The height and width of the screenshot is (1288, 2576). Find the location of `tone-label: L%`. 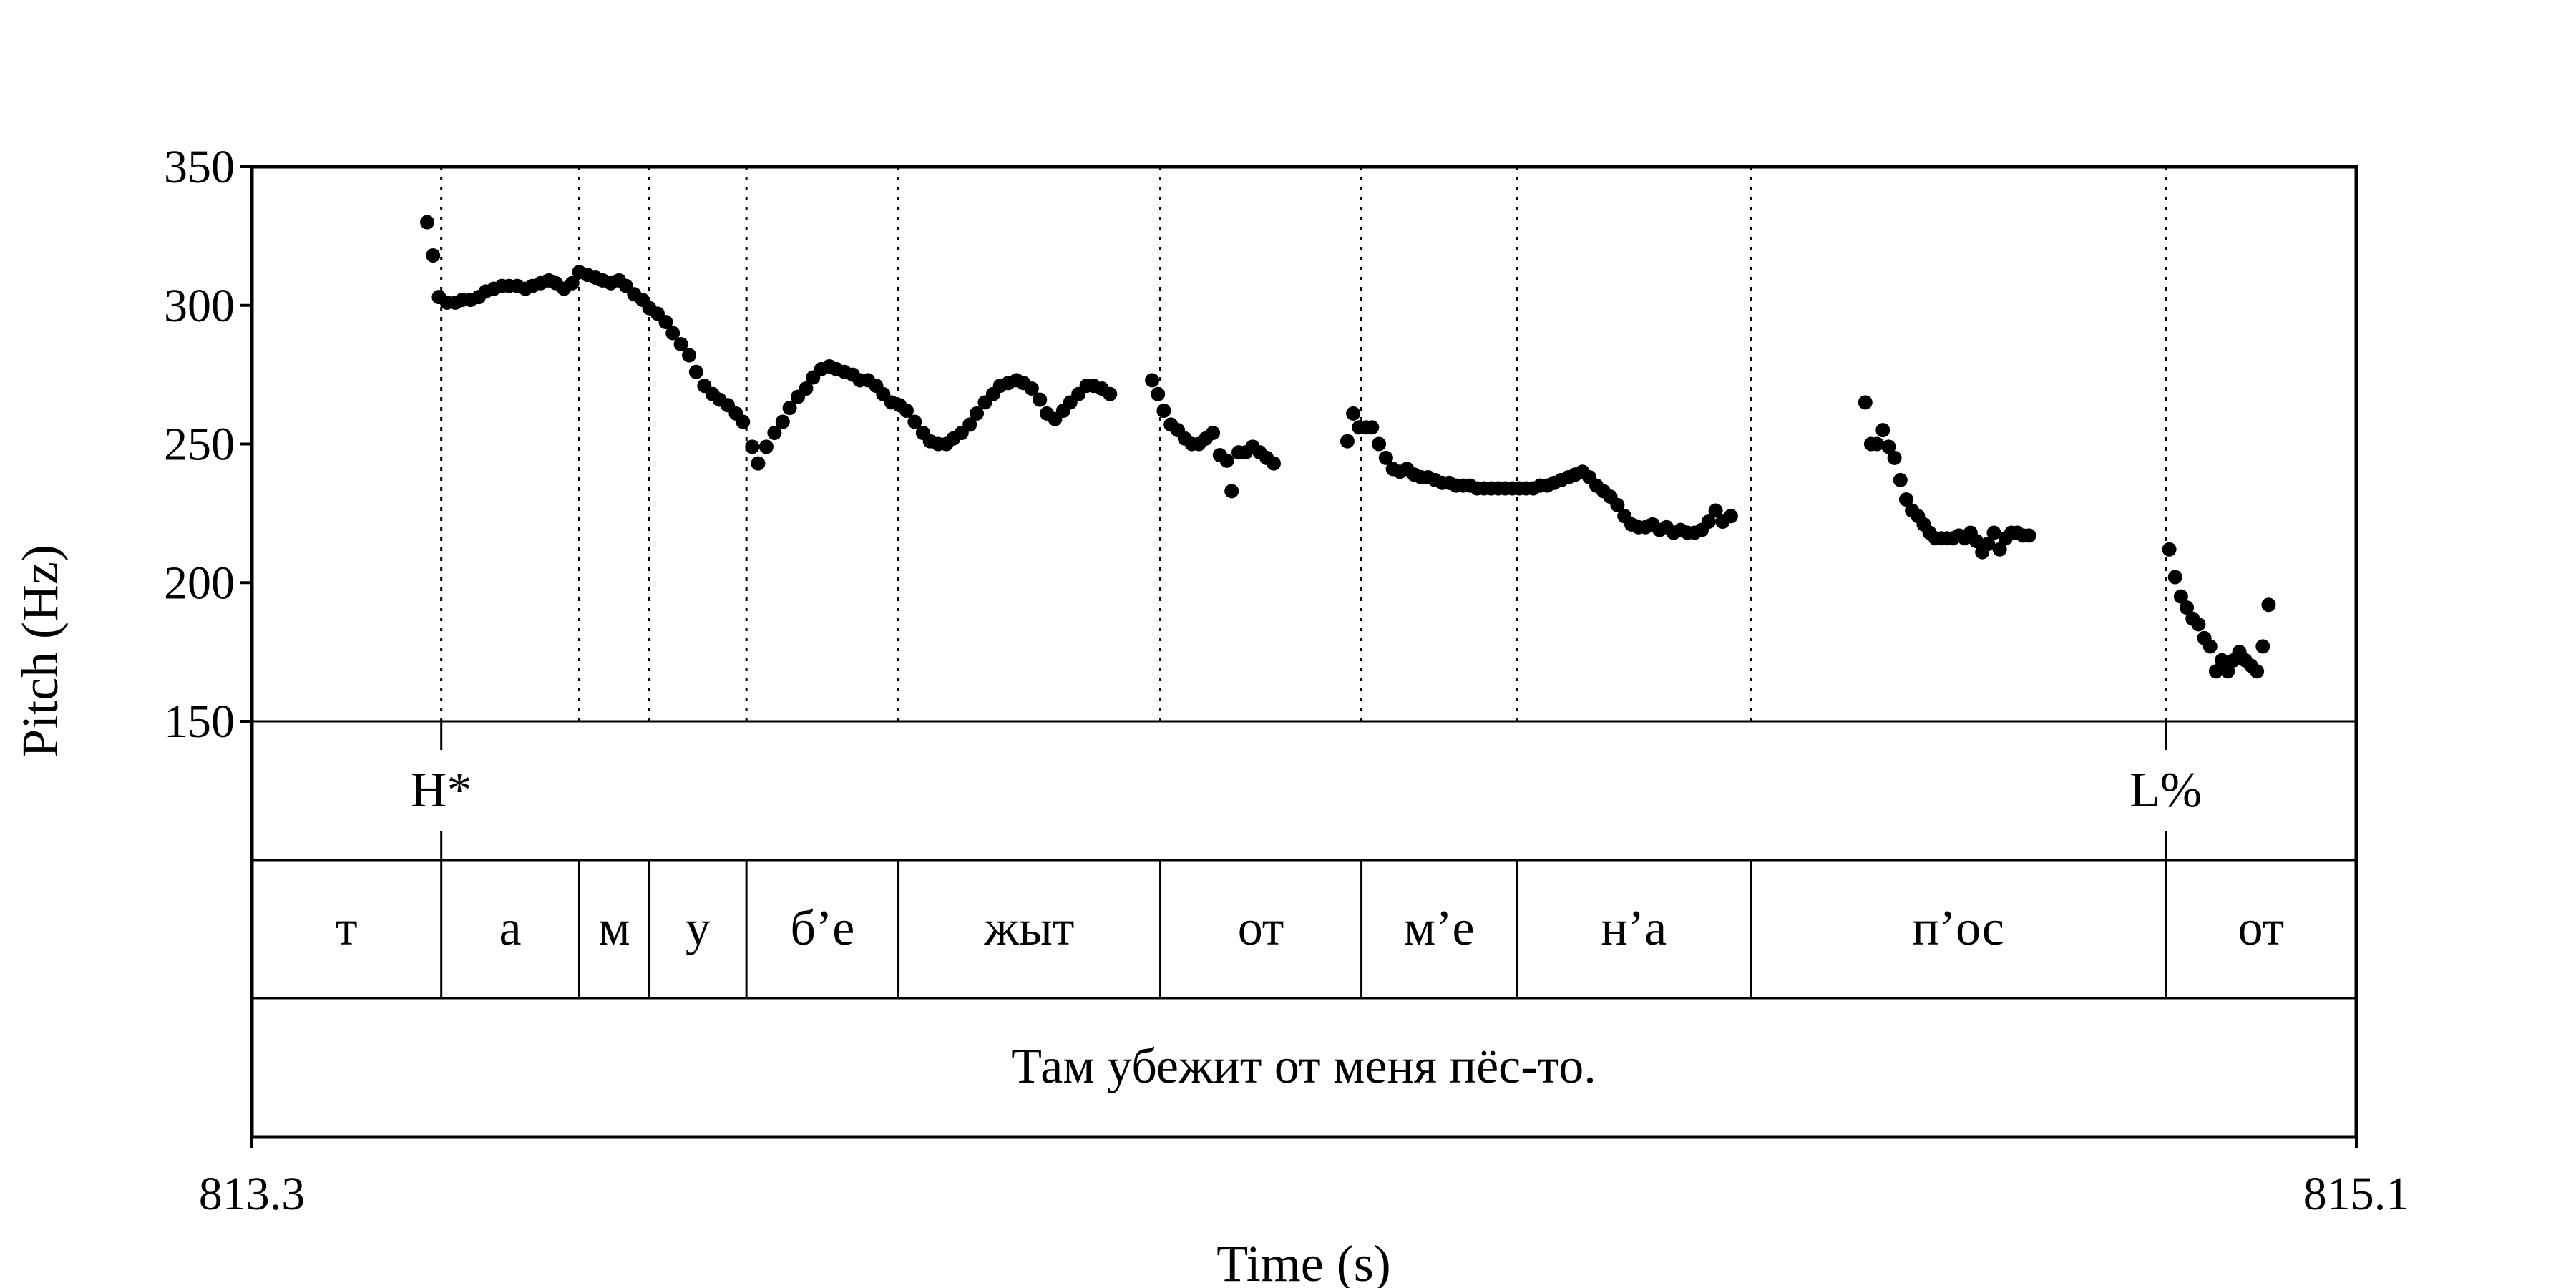

tone-label: L% is located at coordinates (2165, 790).